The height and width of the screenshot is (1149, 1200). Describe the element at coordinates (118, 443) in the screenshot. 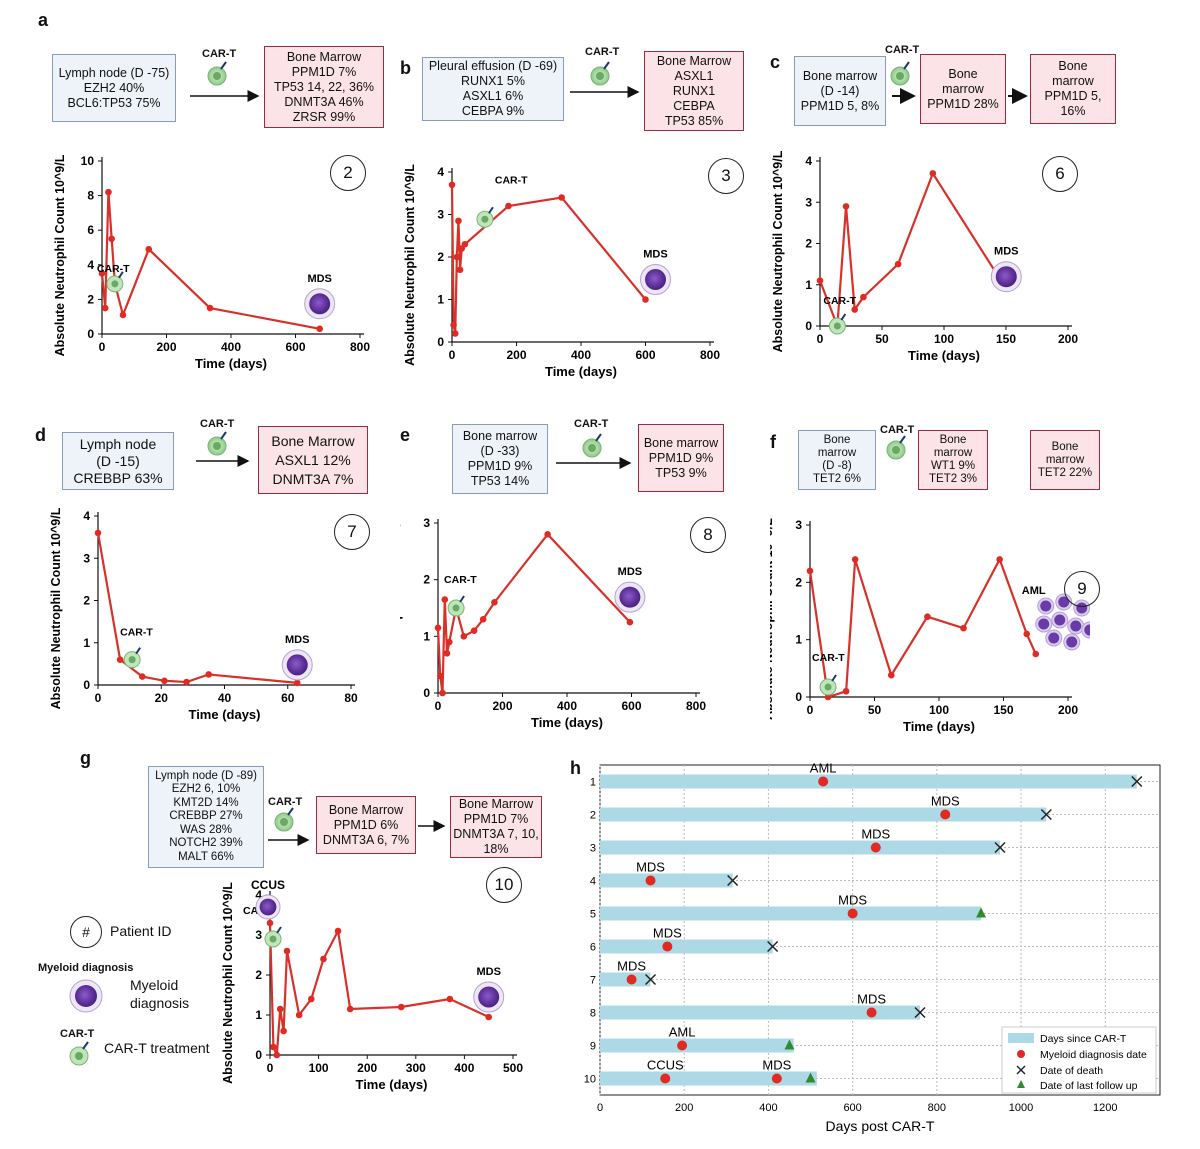

I see `box-line: Lymph node` at that location.